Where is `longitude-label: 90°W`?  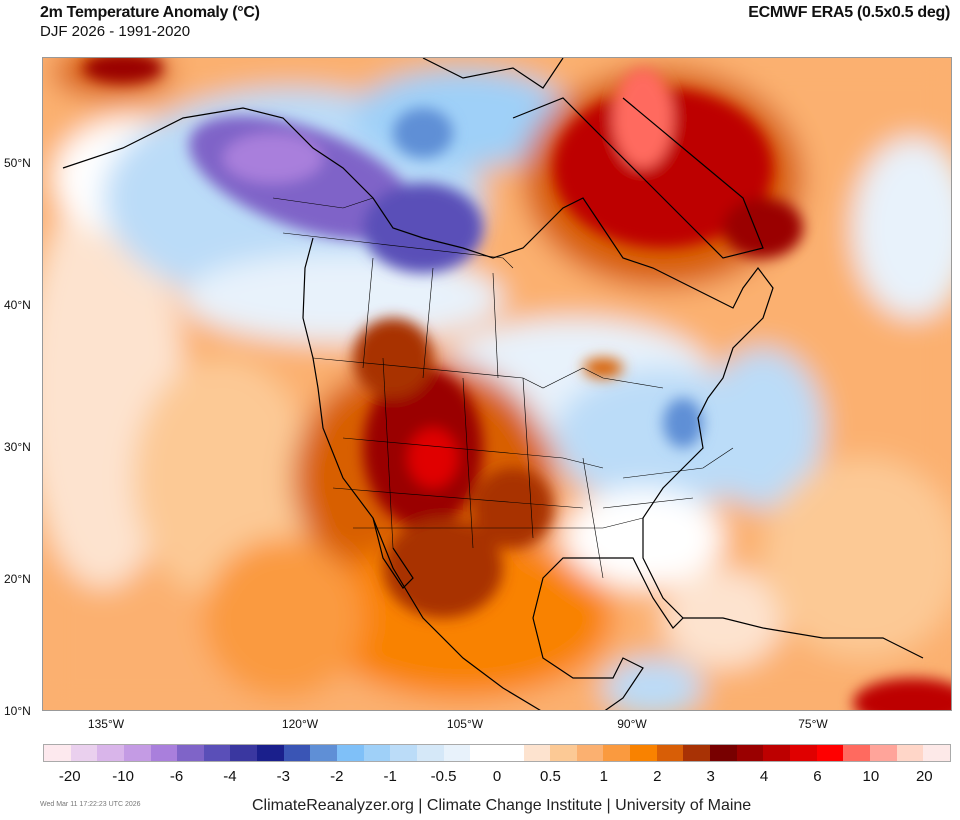 longitude-label: 90°W is located at coordinates (632, 724).